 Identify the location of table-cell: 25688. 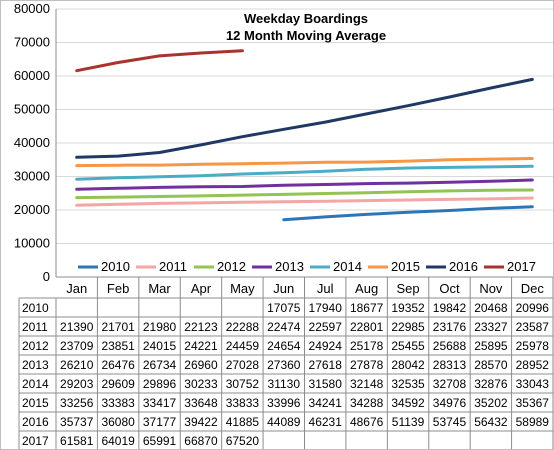
(450, 346).